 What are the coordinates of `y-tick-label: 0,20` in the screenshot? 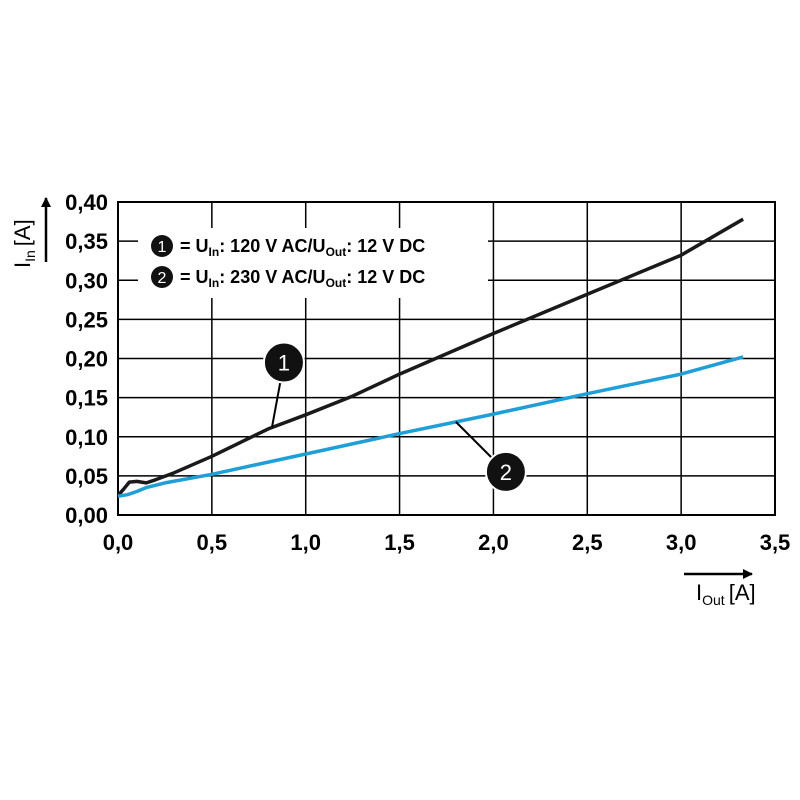 It's located at (86, 359).